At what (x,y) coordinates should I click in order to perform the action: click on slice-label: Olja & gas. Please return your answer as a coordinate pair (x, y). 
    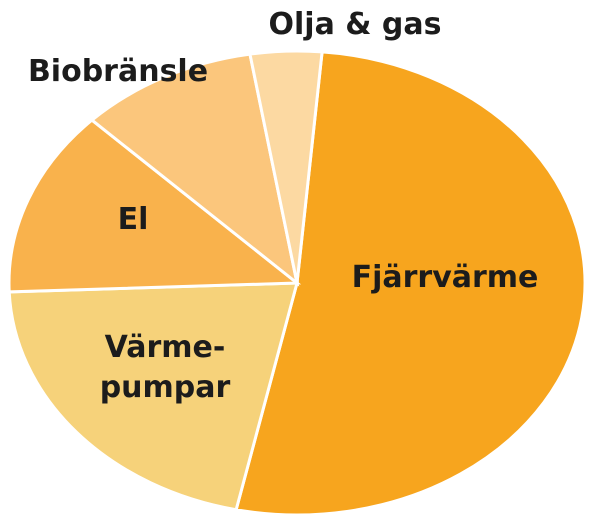
    Looking at the image, I should click on (355, 24).